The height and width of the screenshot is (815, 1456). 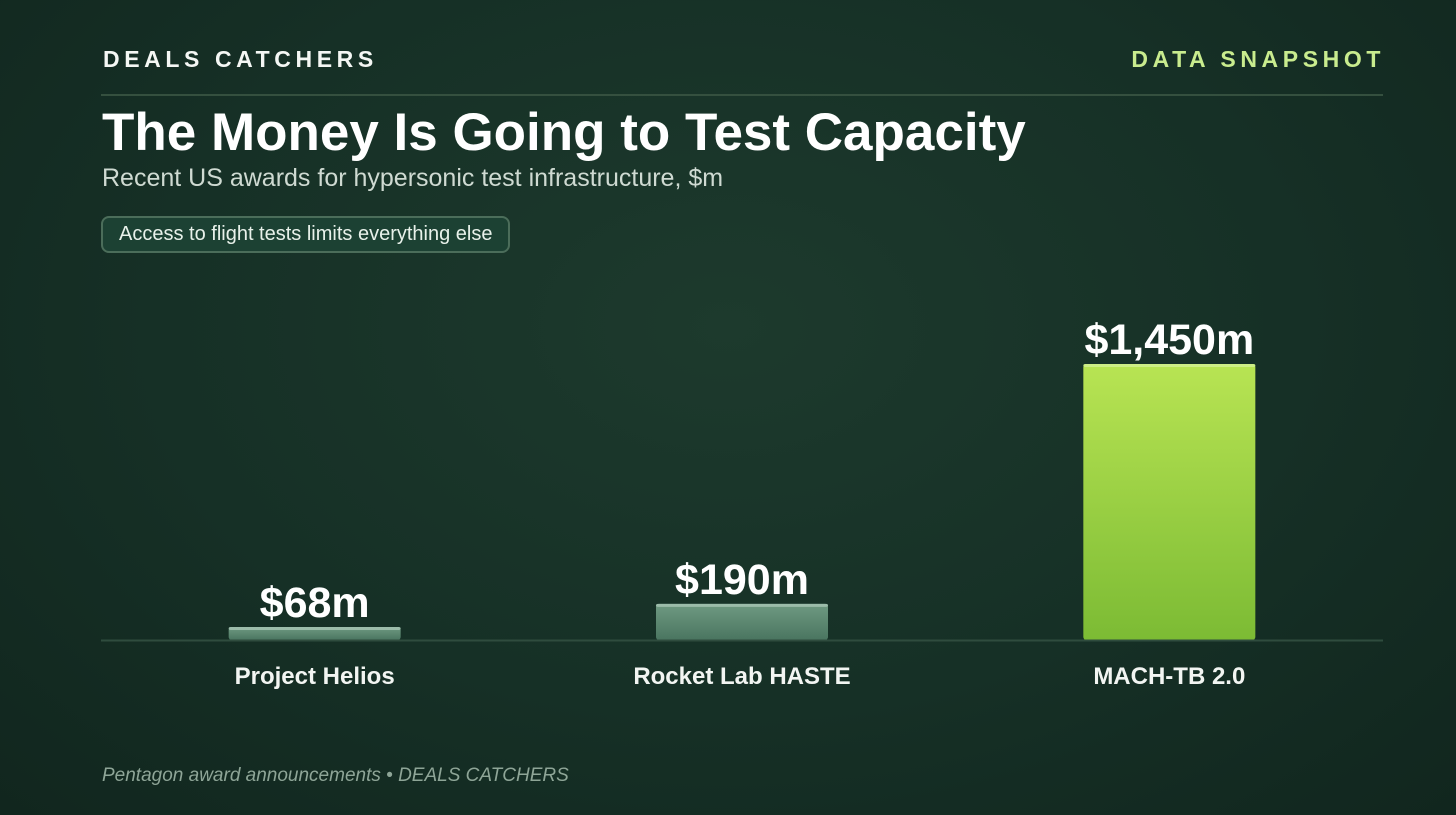 What do you see at coordinates (314, 633) in the screenshot?
I see `bar-project-helios` at bounding box center [314, 633].